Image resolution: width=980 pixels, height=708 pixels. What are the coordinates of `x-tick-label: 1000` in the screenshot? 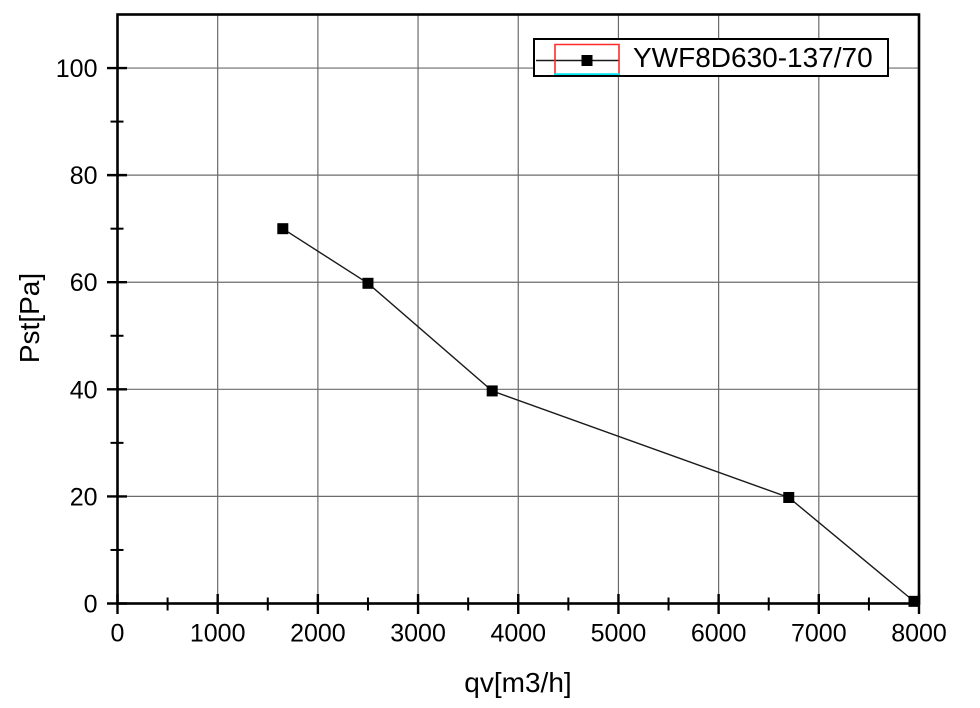 It's located at (218, 634).